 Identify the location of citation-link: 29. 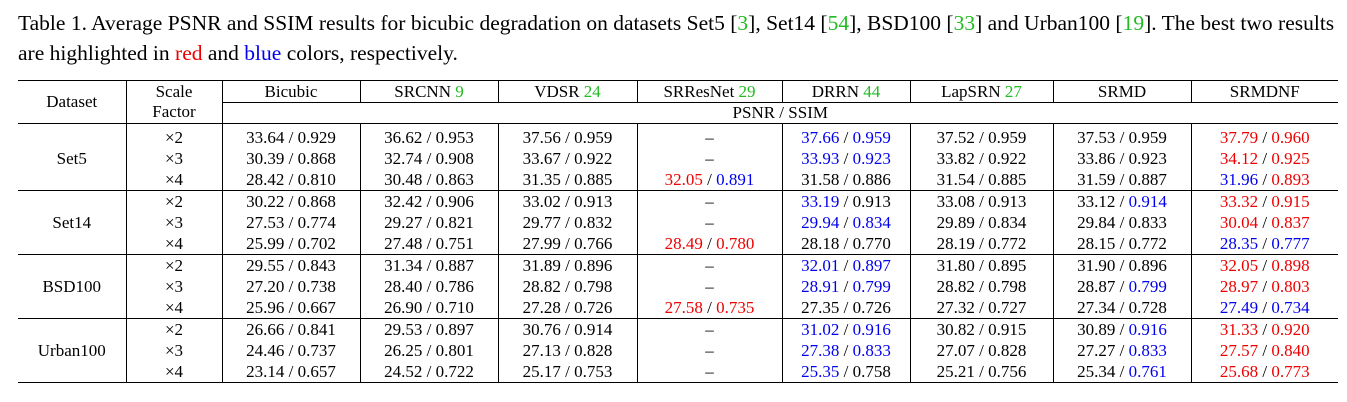
(747, 91).